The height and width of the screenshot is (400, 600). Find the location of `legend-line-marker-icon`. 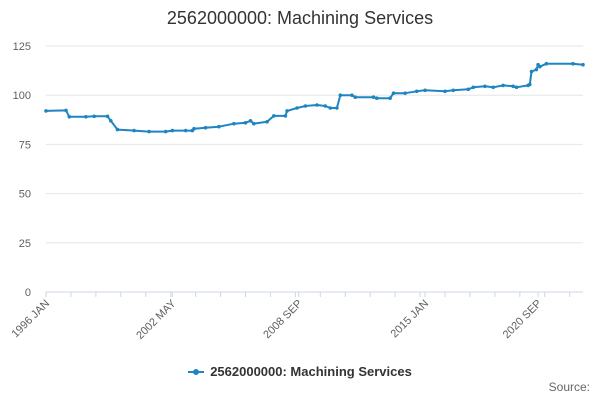

legend-line-marker-icon is located at coordinates (196, 372).